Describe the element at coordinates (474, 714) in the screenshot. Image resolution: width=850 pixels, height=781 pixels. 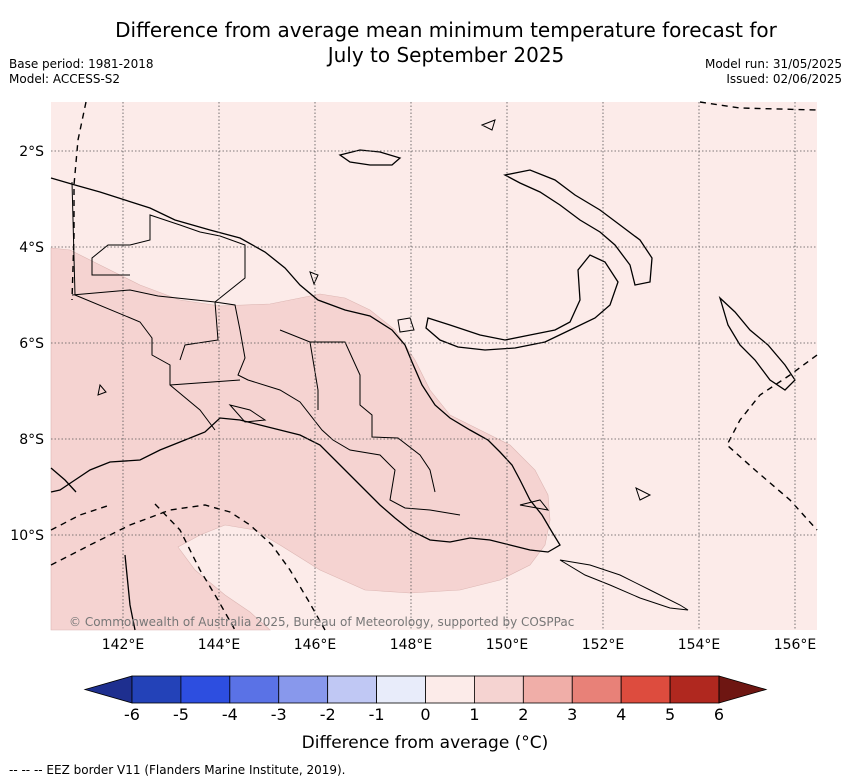
I see `colorbar-tick-label: 1` at that location.